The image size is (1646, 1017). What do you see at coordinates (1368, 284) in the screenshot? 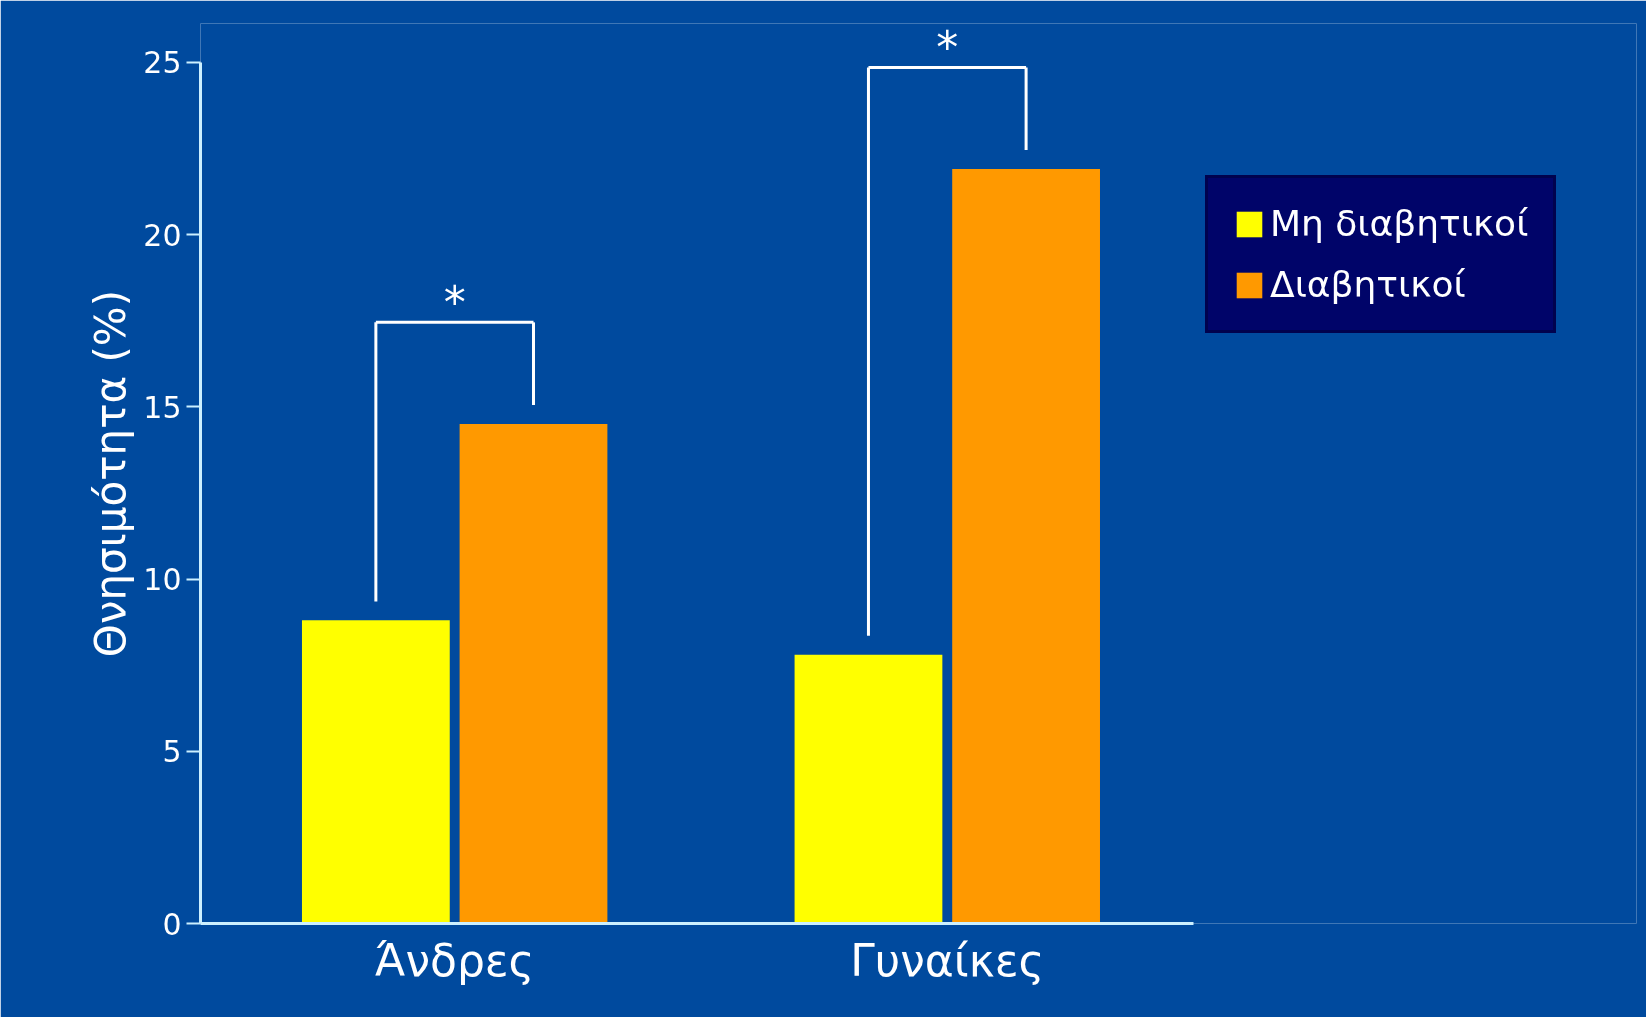
I see `legend-label: Διαβητικοί` at bounding box center [1368, 284].